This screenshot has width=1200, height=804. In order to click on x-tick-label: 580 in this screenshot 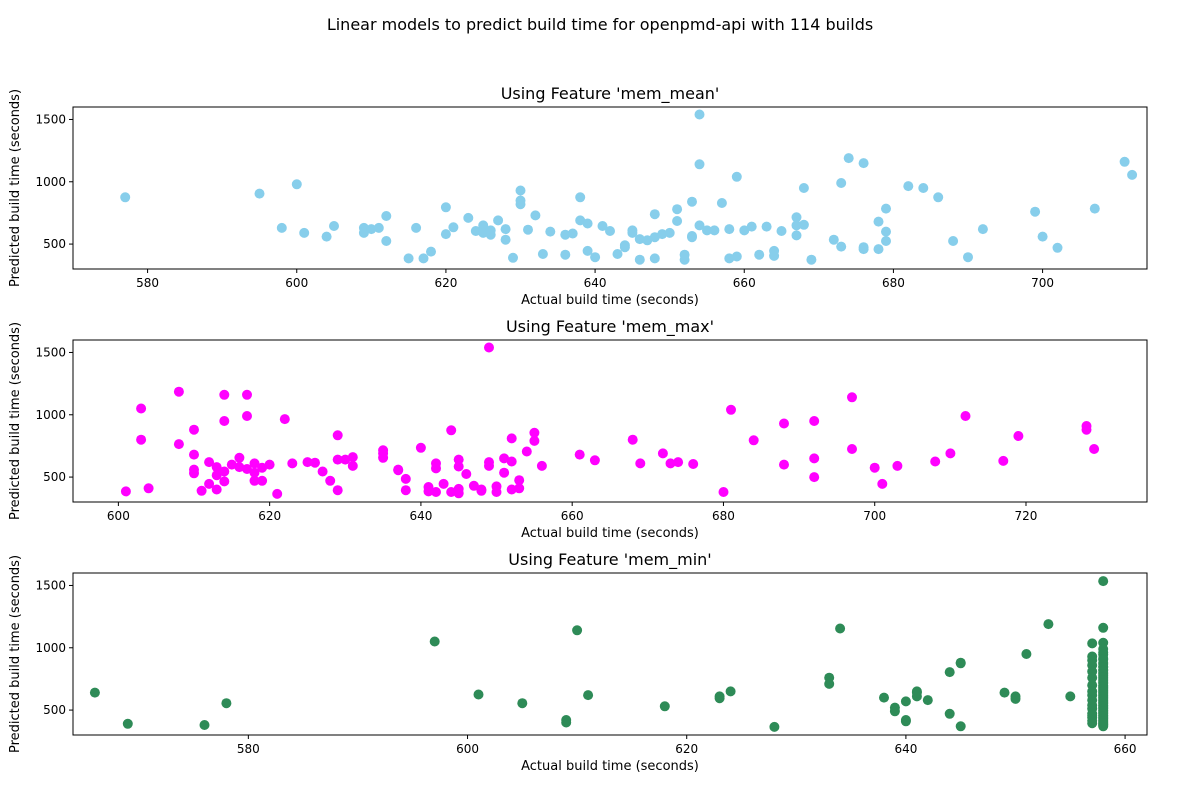, I will do `click(147, 283)`.